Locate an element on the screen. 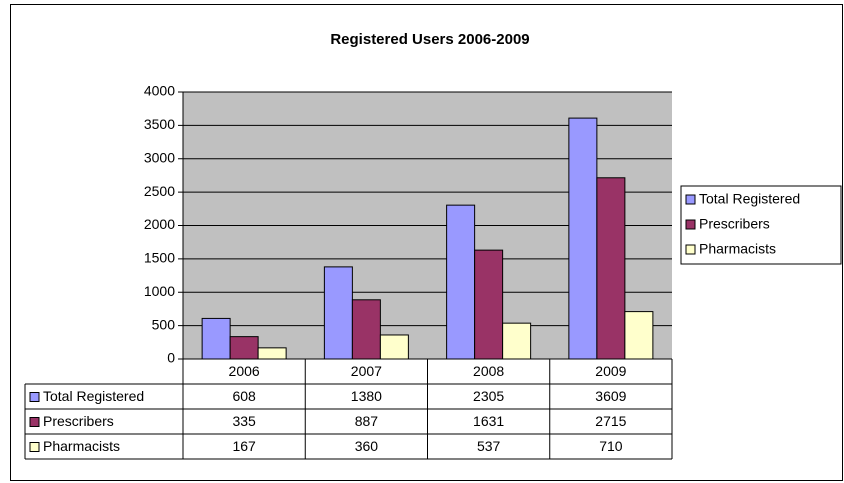 The image size is (844, 483). table-cell: 710 is located at coordinates (611, 446).